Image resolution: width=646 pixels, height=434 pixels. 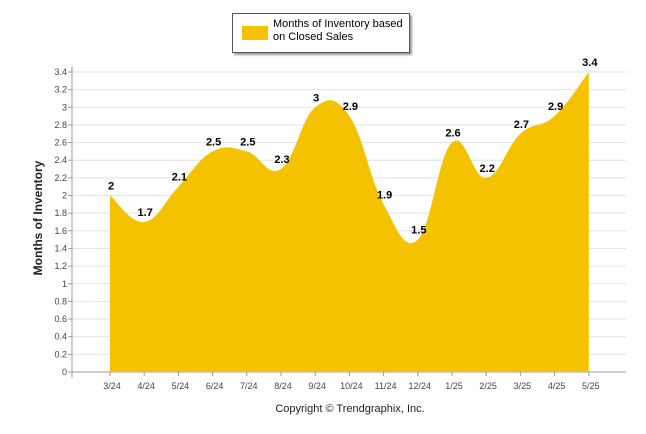 What do you see at coordinates (454, 386) in the screenshot?
I see `x-tick-label: 1/25` at bounding box center [454, 386].